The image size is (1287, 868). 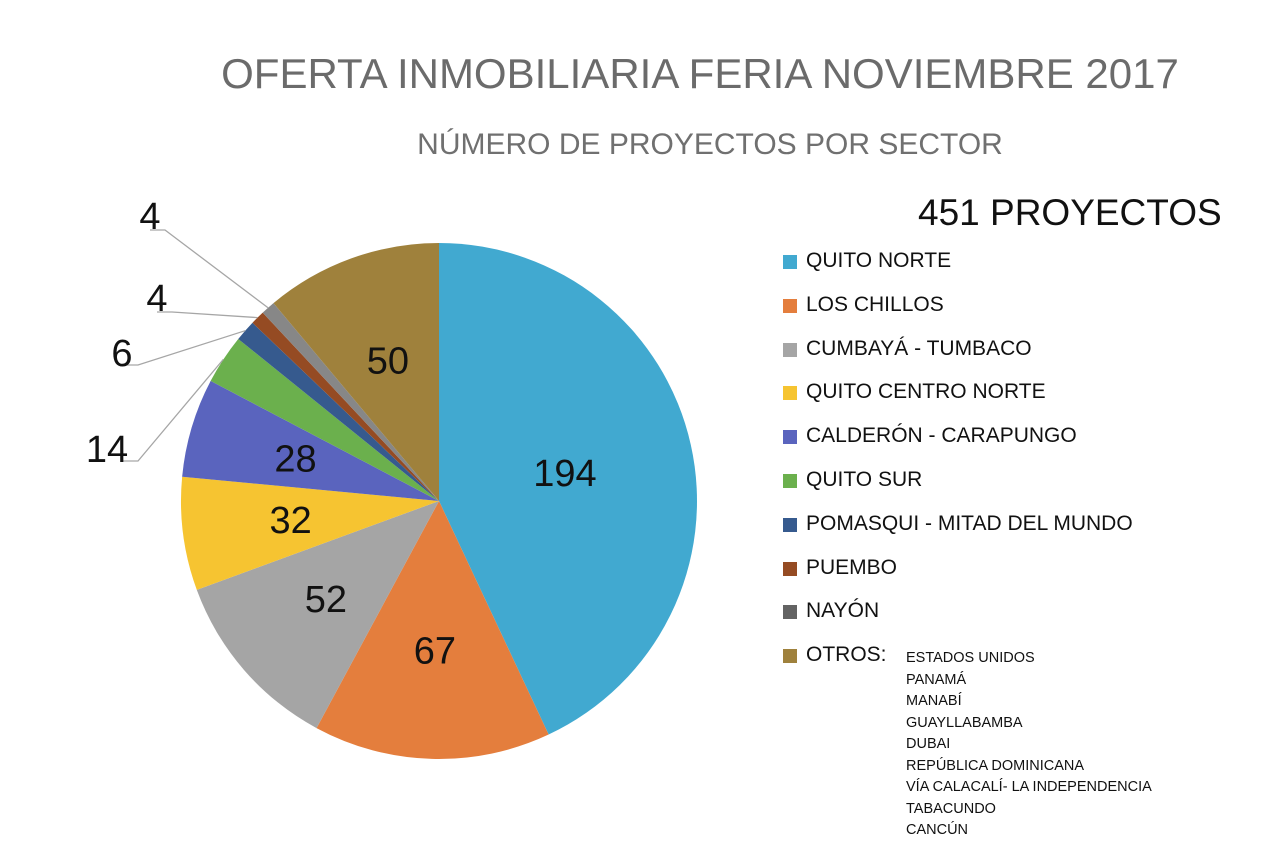 What do you see at coordinates (107, 450) in the screenshot?
I see `data-label: 14` at bounding box center [107, 450].